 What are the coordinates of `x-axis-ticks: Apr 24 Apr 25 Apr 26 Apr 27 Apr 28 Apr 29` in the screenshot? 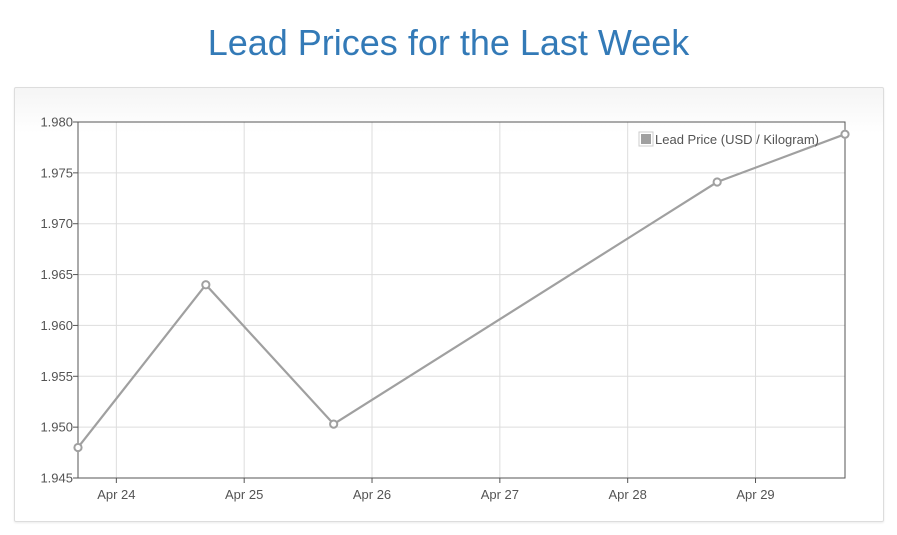 It's located at (436, 490).